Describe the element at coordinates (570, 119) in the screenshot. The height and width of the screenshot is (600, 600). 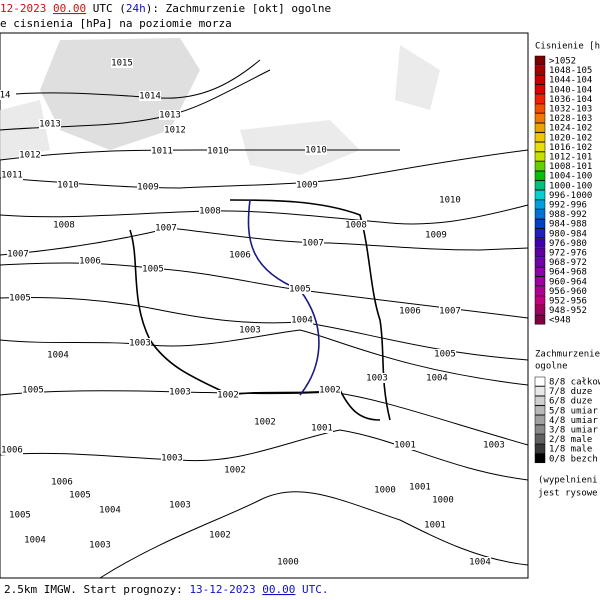
I see `legend-label: 1028-103` at that location.